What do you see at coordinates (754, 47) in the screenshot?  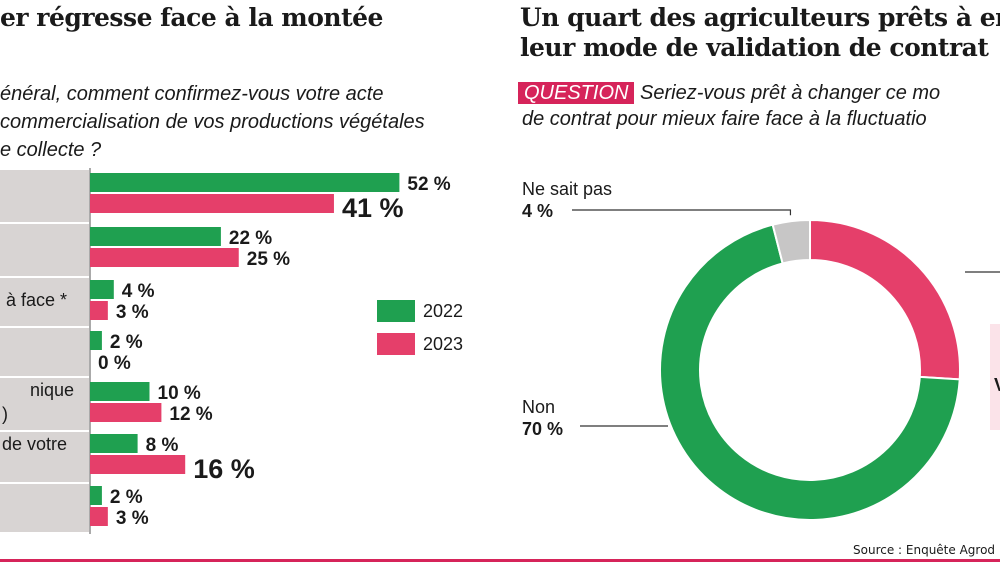 I see `right-title-line-2: leur mode de validation de contrat` at bounding box center [754, 47].